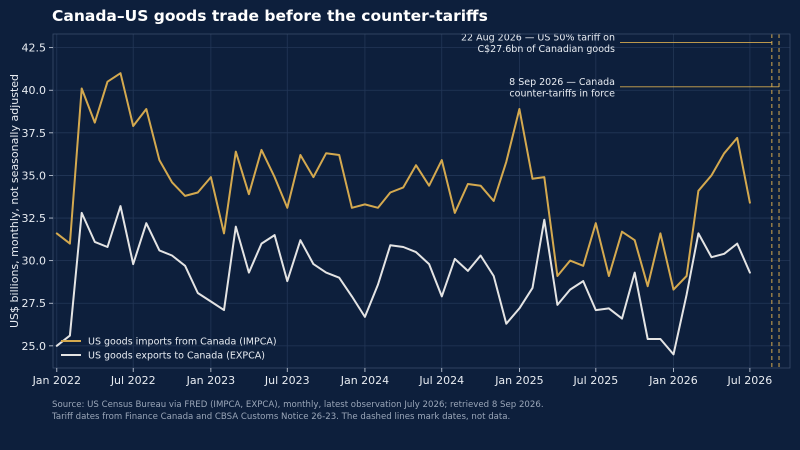  I want to click on x-tick-label: Jul 2026, so click(750, 380).